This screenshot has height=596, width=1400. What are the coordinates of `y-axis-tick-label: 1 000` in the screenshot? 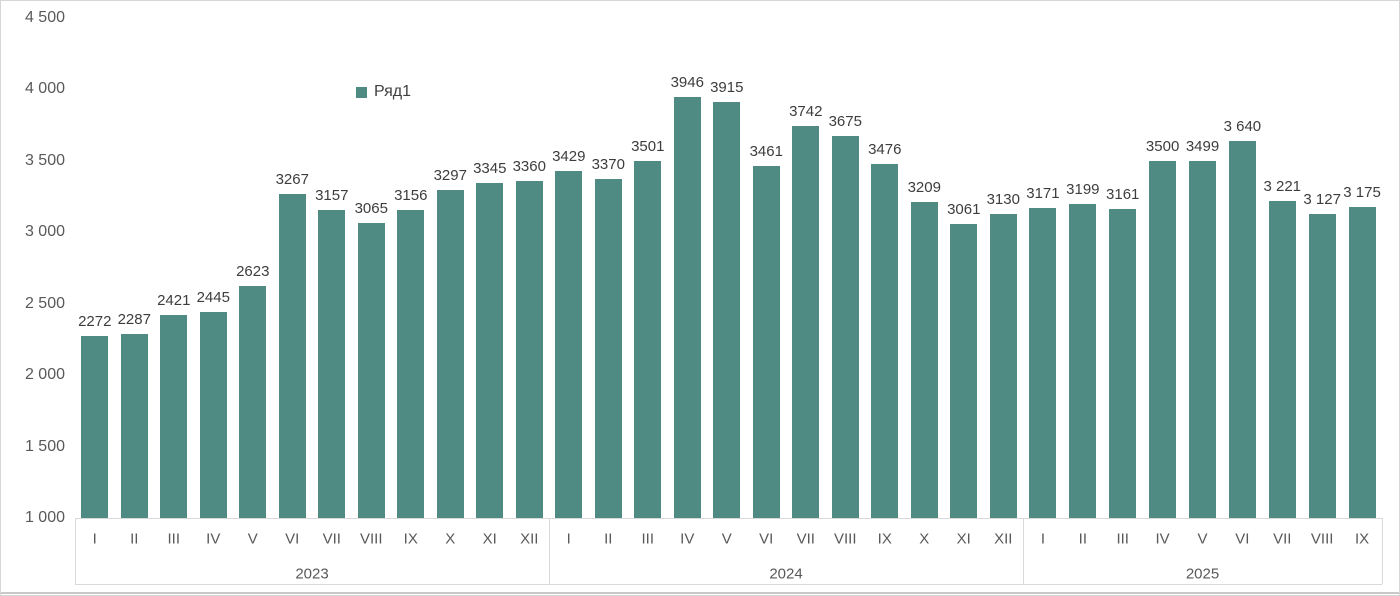 It's located at (44, 517).